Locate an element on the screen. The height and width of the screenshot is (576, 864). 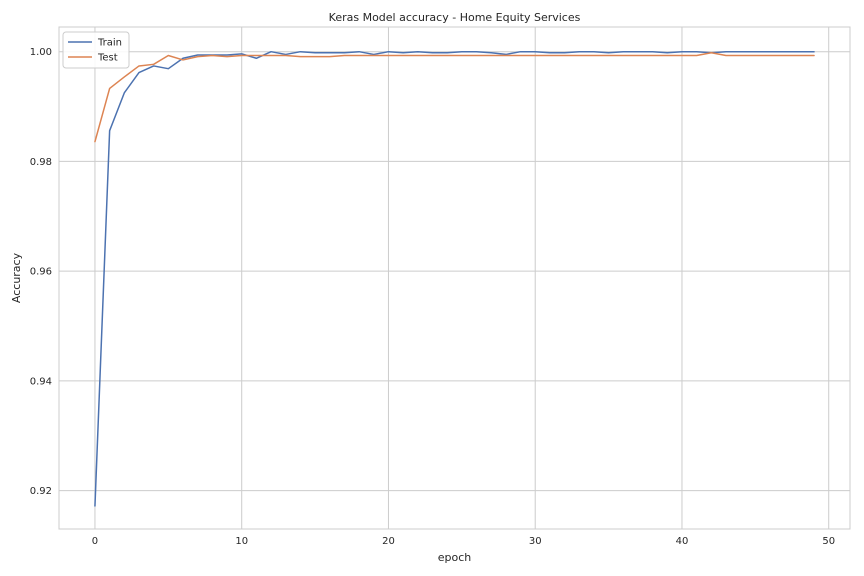
x-tick-label: 20 is located at coordinates (388, 541).